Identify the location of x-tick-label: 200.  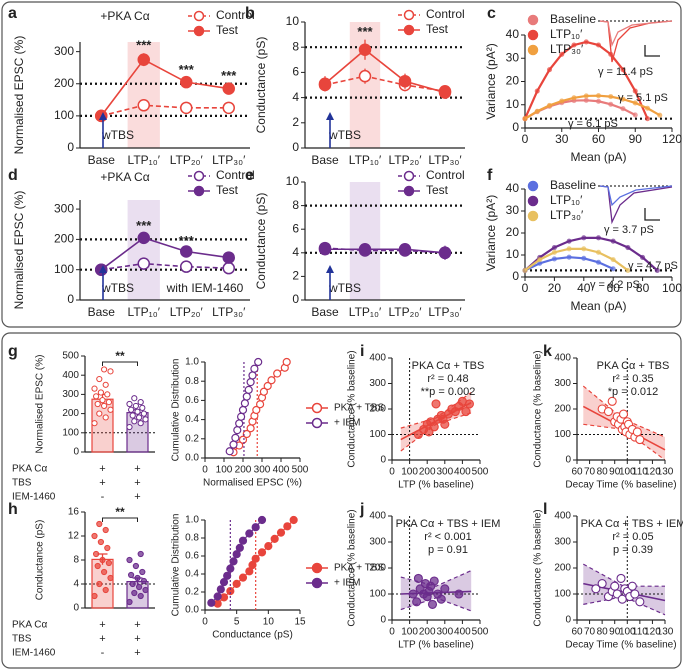
(243, 470).